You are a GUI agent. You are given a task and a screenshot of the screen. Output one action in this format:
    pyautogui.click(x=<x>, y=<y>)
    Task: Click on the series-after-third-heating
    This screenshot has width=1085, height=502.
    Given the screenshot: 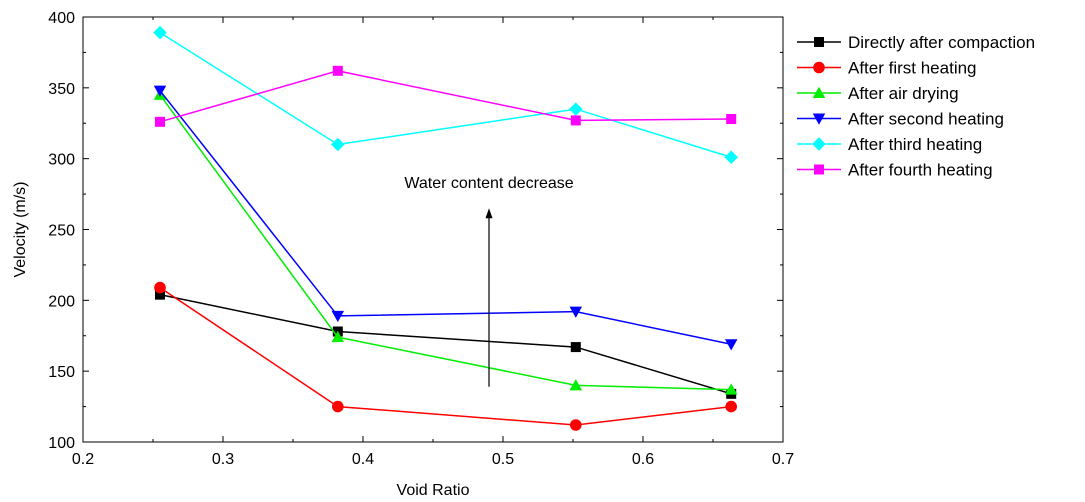 What is the action you would take?
    pyautogui.click(x=445, y=94)
    